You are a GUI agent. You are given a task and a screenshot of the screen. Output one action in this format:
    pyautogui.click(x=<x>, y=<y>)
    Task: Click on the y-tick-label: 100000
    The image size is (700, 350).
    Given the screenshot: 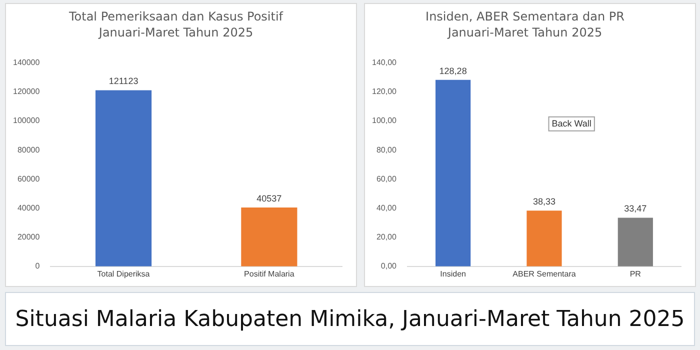 What is the action you would take?
    pyautogui.click(x=26, y=121)
    